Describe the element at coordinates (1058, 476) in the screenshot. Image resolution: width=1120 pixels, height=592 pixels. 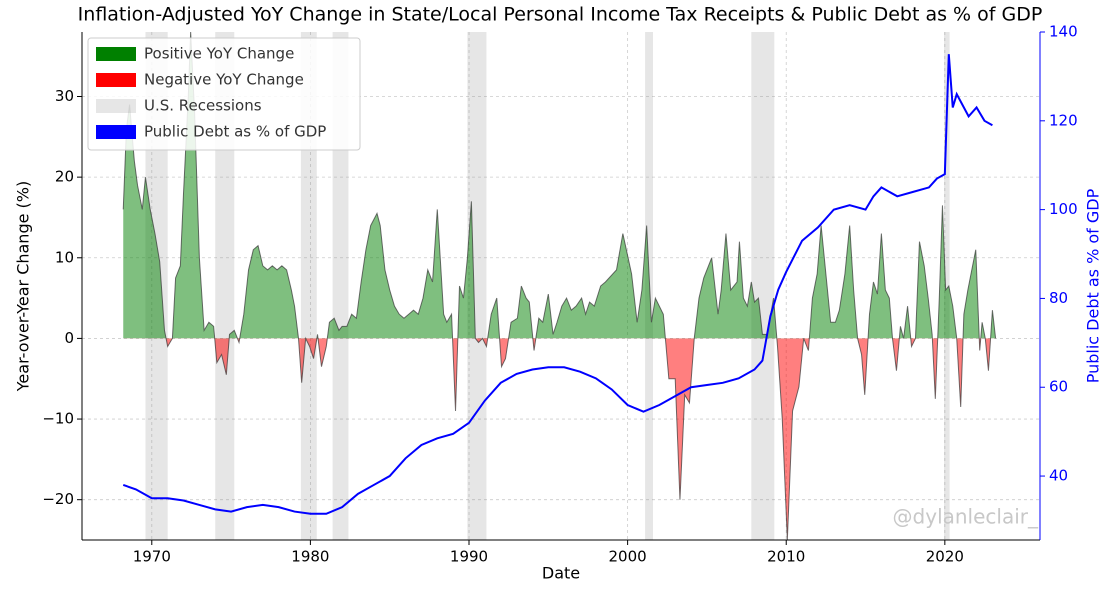
I see `y2-tick-label: 40` at that location.